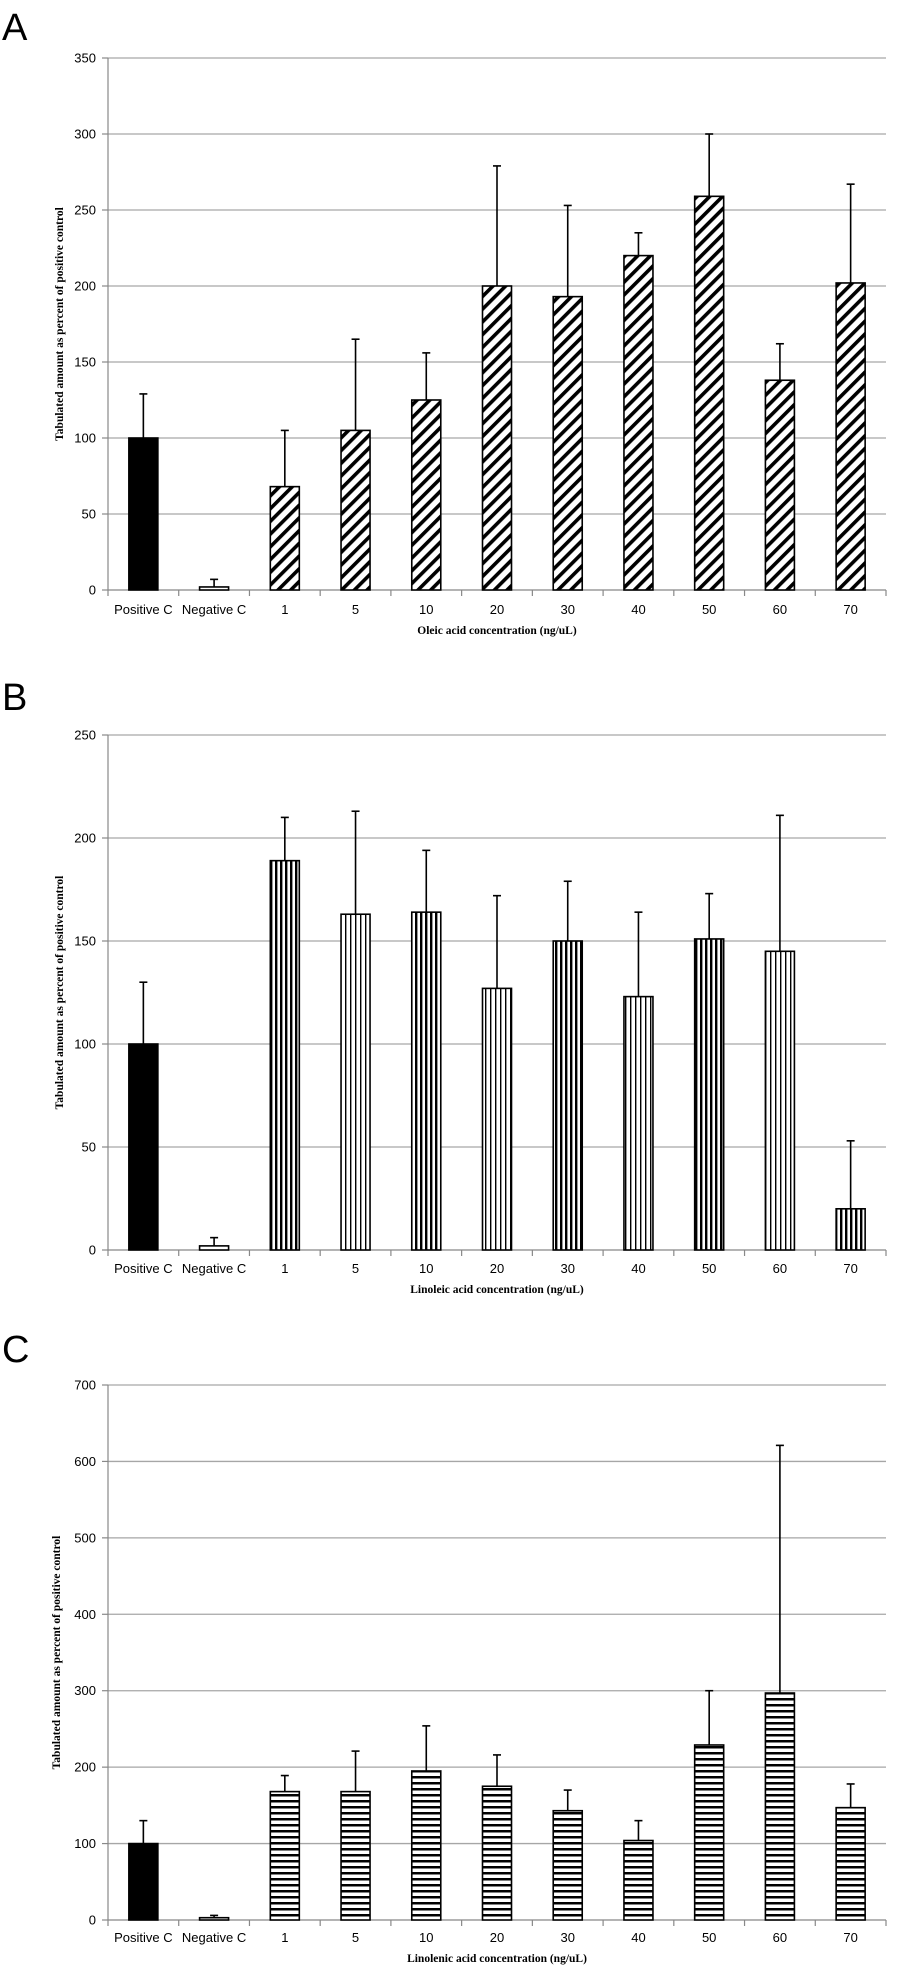 The width and height of the screenshot is (900, 1984). Describe the element at coordinates (15, 1350) in the screenshot. I see `panel-label: C` at that location.